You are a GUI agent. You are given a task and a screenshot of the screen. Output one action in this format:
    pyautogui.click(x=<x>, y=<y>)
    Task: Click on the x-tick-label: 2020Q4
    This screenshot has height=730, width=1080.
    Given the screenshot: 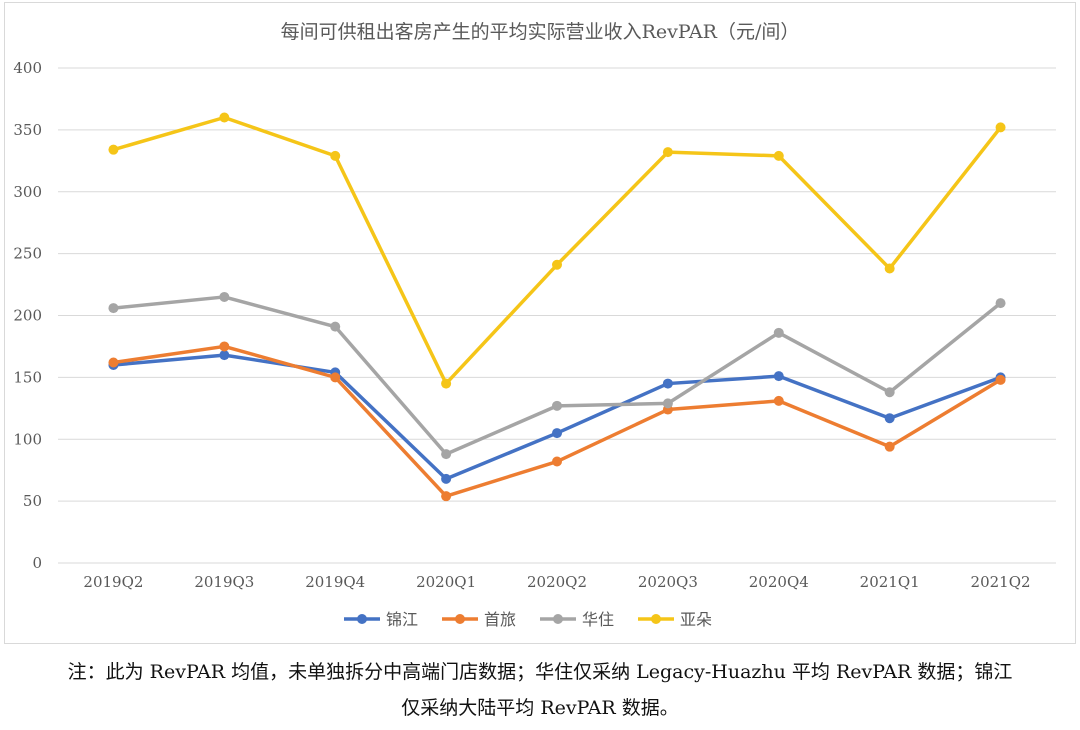 What is the action you would take?
    pyautogui.click(x=779, y=582)
    